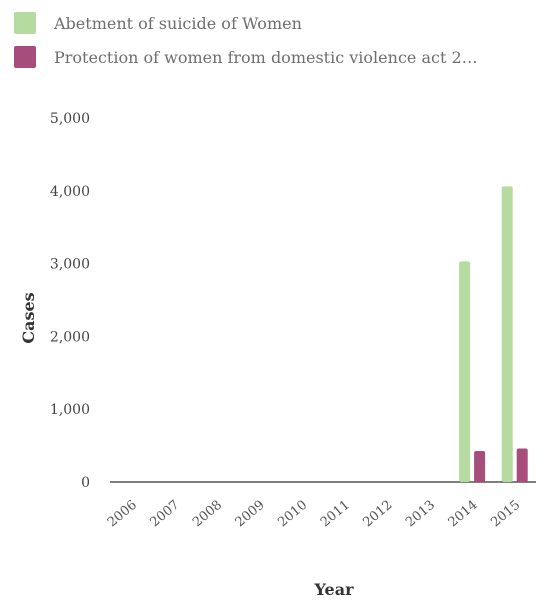 The width and height of the screenshot is (548, 601). What do you see at coordinates (70, 192) in the screenshot?
I see `y-tick-label: 4,000` at bounding box center [70, 192].